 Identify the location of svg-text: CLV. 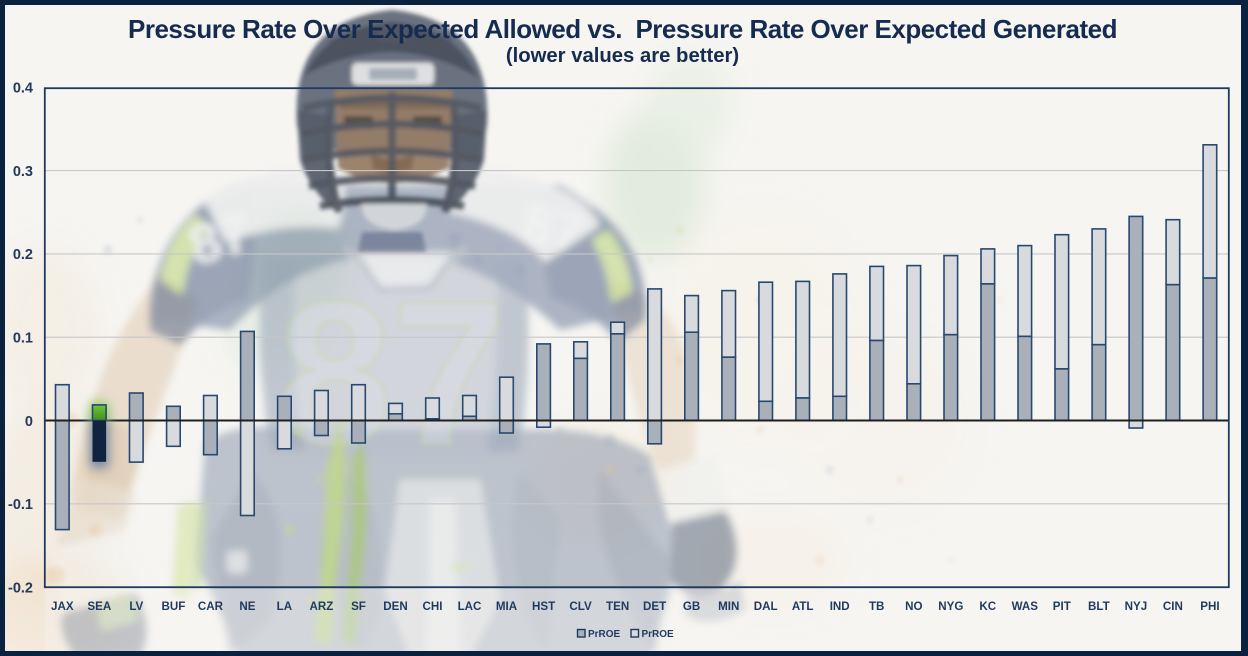
(580, 606).